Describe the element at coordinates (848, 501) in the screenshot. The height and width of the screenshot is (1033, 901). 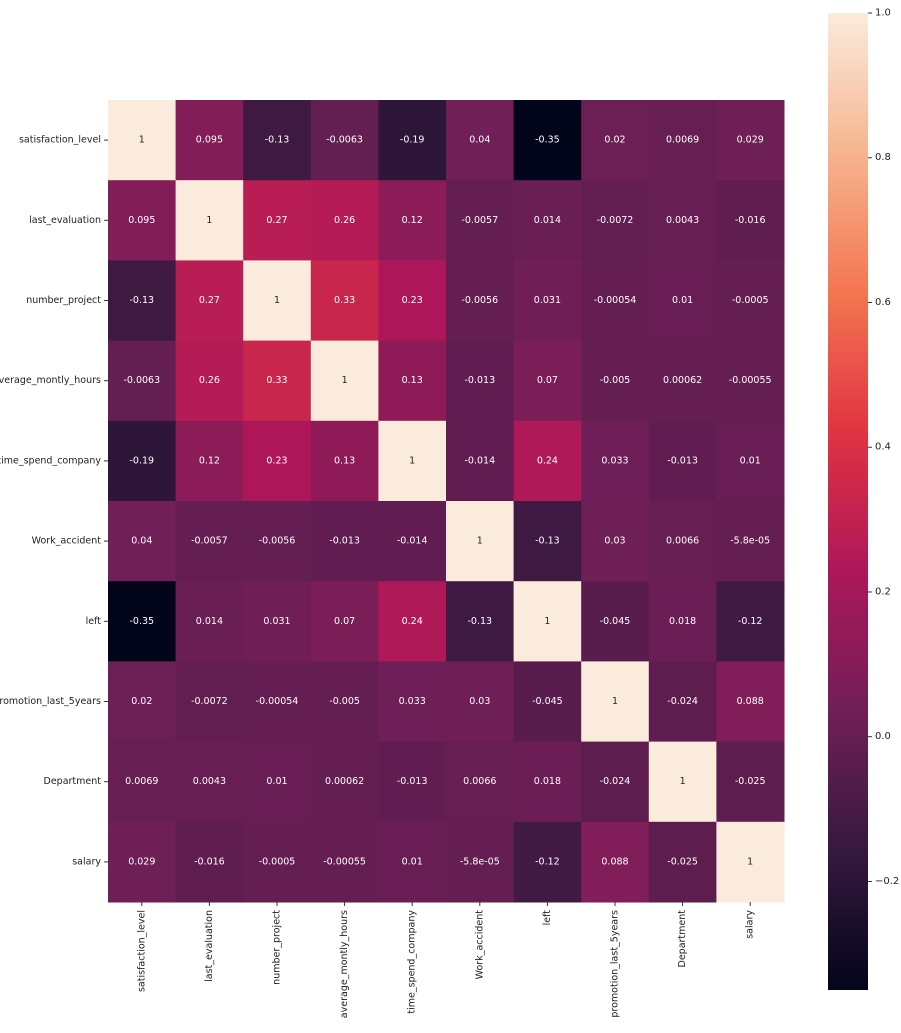
I see `colorbar-gradient` at that location.